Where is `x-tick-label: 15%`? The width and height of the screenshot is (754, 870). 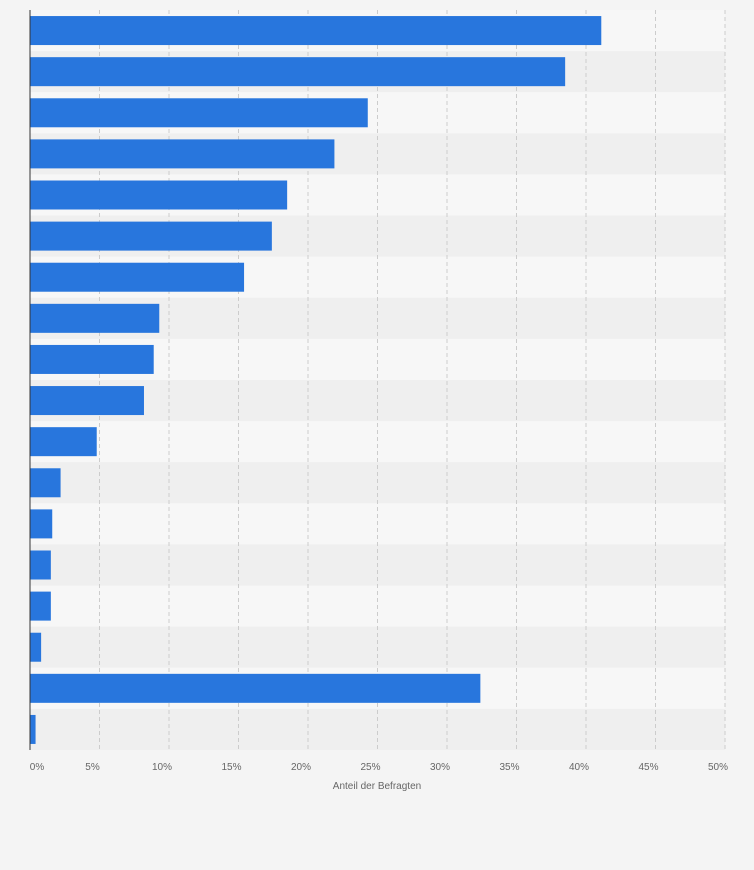 x-tick-label: 15% is located at coordinates (231, 767).